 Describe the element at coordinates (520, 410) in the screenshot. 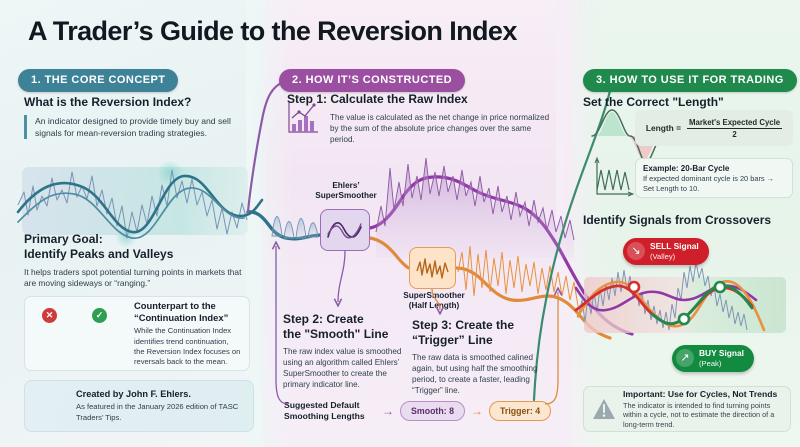

I see `trigger-length-chip: Trigger: 4` at that location.